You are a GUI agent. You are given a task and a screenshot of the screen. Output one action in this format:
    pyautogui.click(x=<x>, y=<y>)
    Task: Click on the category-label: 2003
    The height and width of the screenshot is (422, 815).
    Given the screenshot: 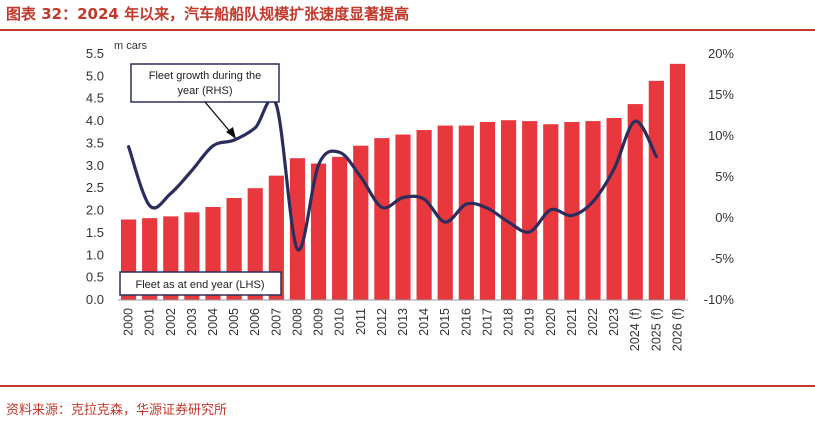 What is the action you would take?
    pyautogui.click(x=192, y=322)
    